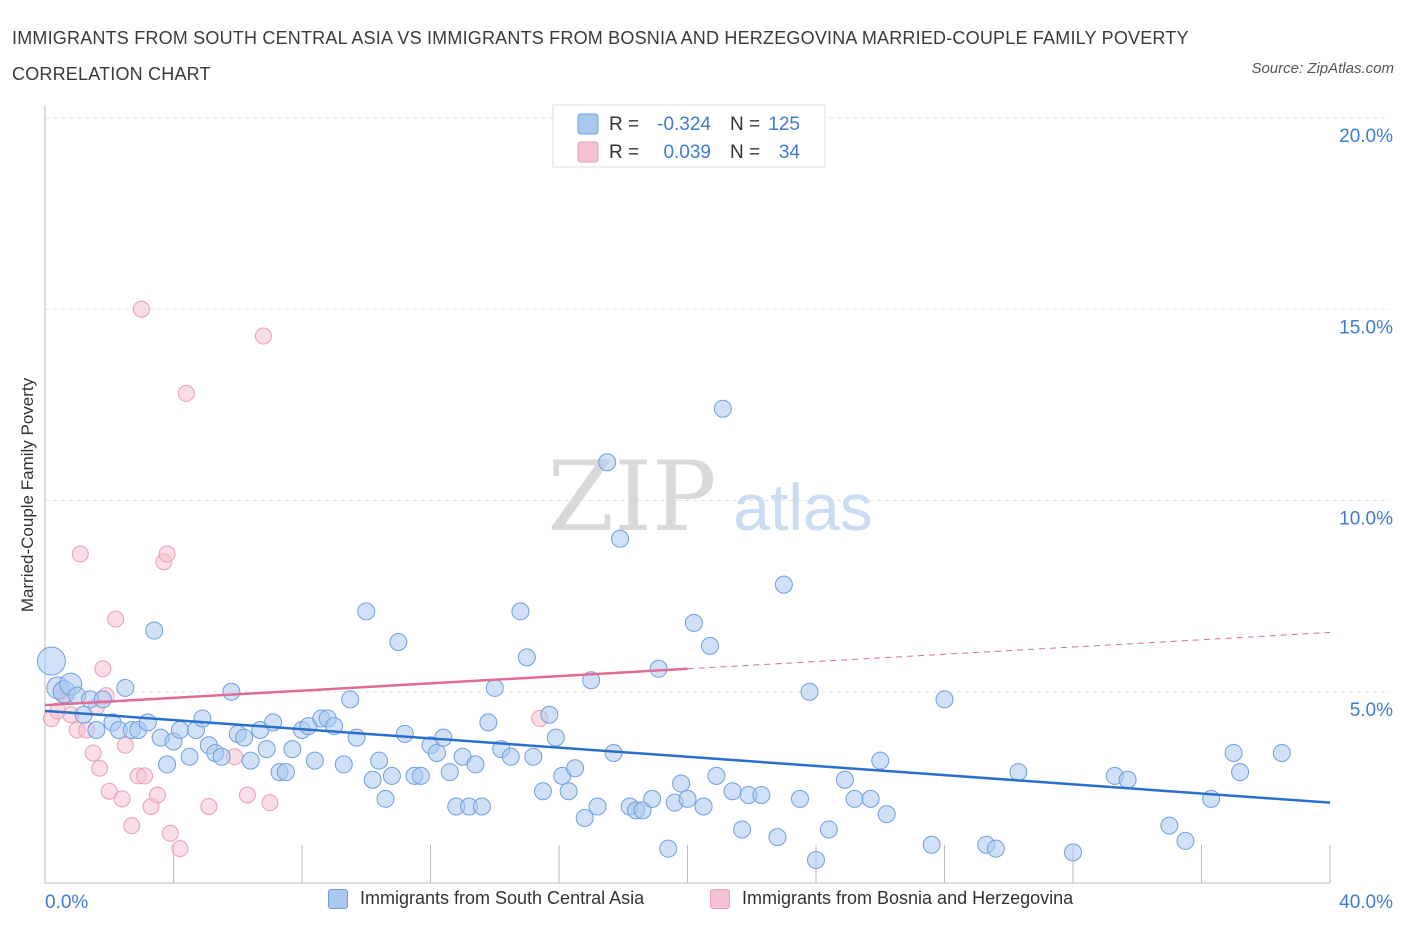 This screenshot has width=1406, height=930. Describe the element at coordinates (631, 497) in the screenshot. I see `watermark-zip: ZIP` at that location.